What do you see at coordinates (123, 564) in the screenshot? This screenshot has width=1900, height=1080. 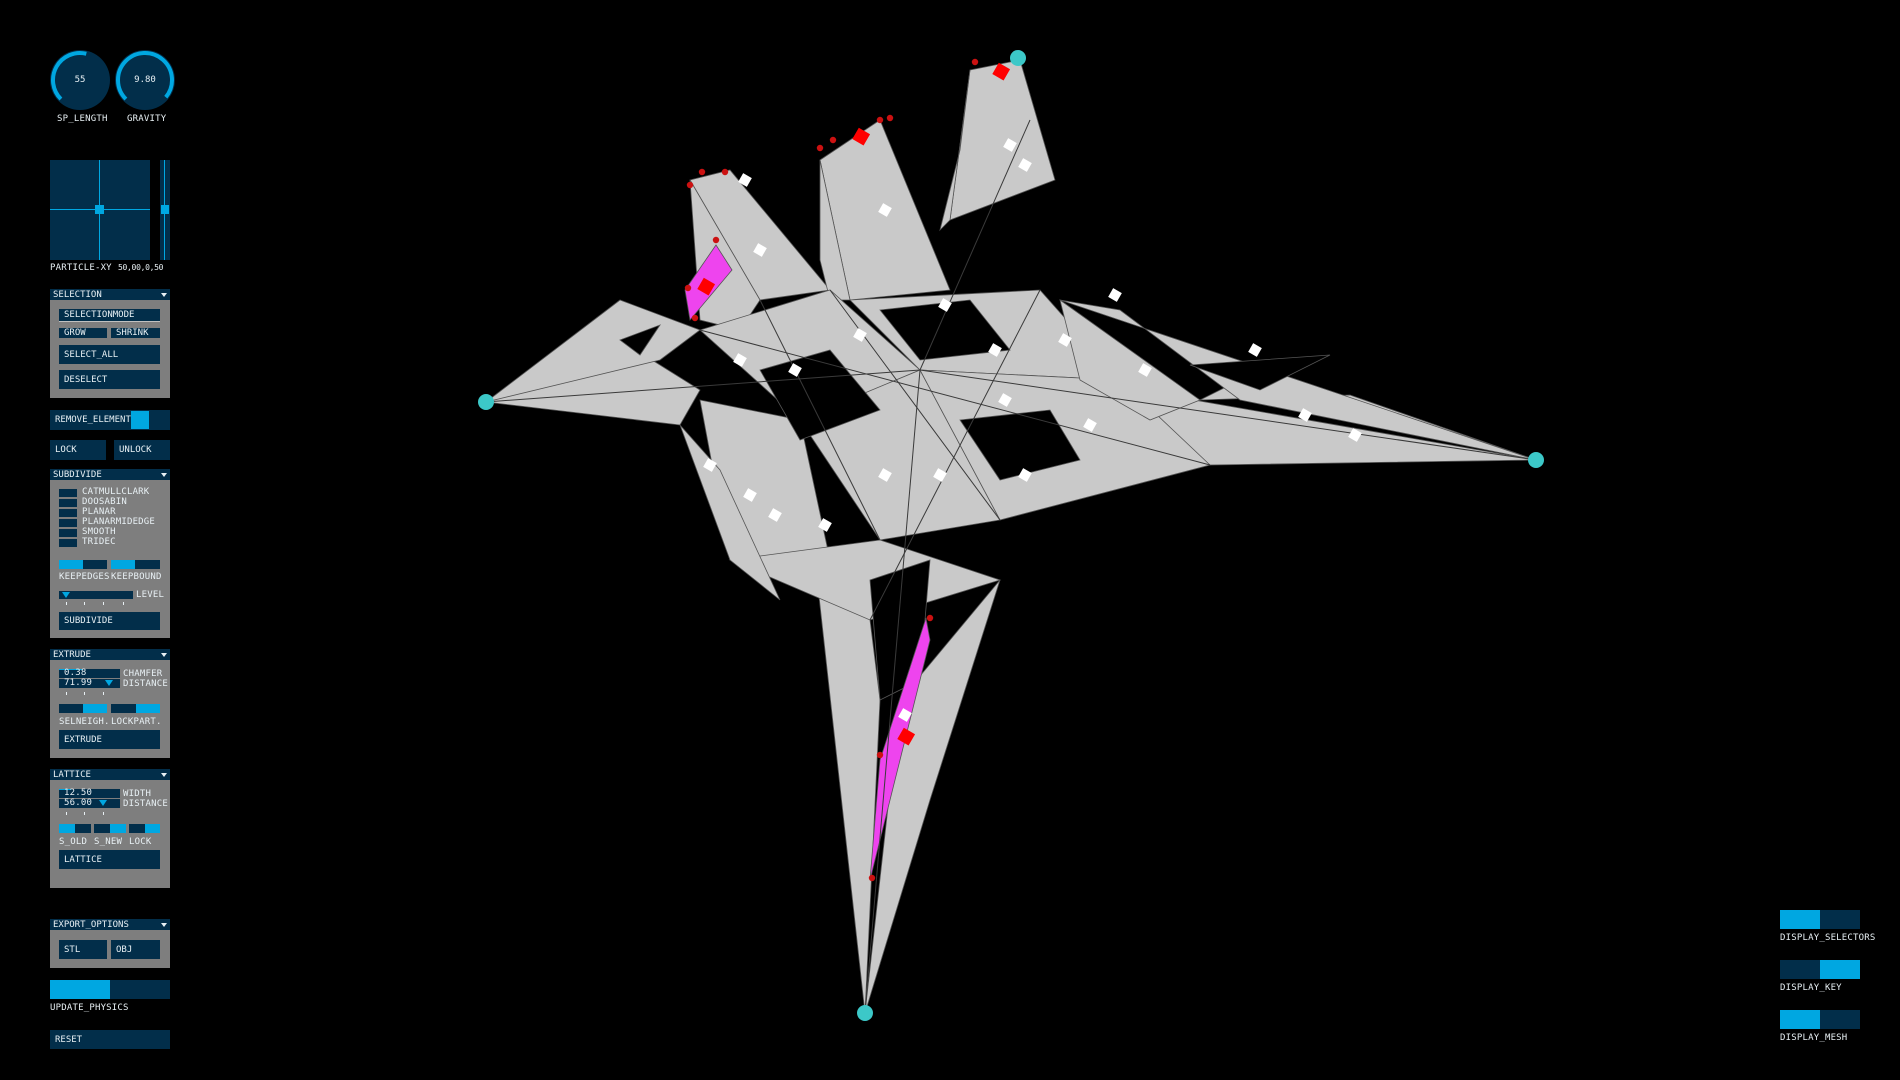 I see `keepbound-on` at bounding box center [123, 564].